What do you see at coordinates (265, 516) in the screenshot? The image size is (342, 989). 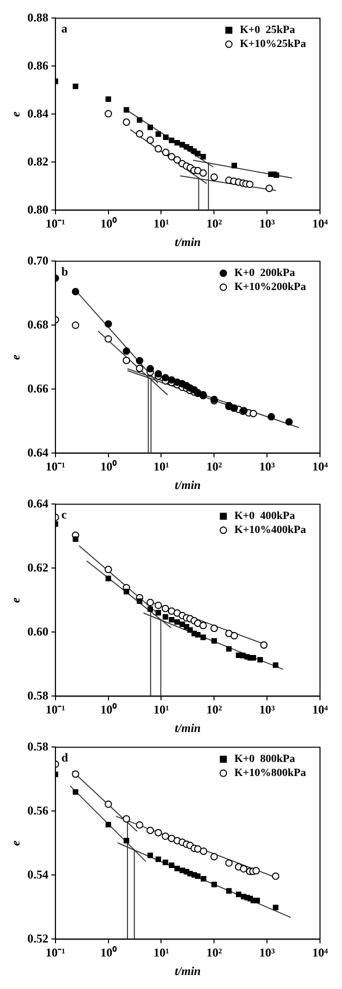 I see `legend-label: K+0 400kPa` at bounding box center [265, 516].